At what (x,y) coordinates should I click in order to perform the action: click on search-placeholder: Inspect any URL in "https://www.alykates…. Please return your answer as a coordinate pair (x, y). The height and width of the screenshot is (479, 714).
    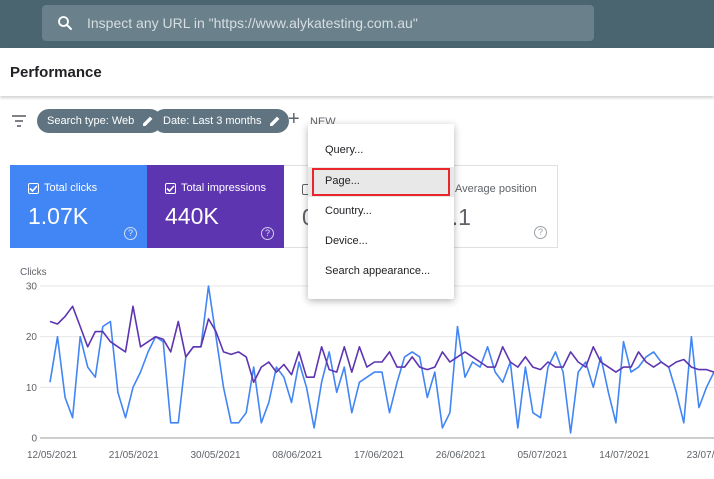
    Looking at the image, I should click on (252, 23).